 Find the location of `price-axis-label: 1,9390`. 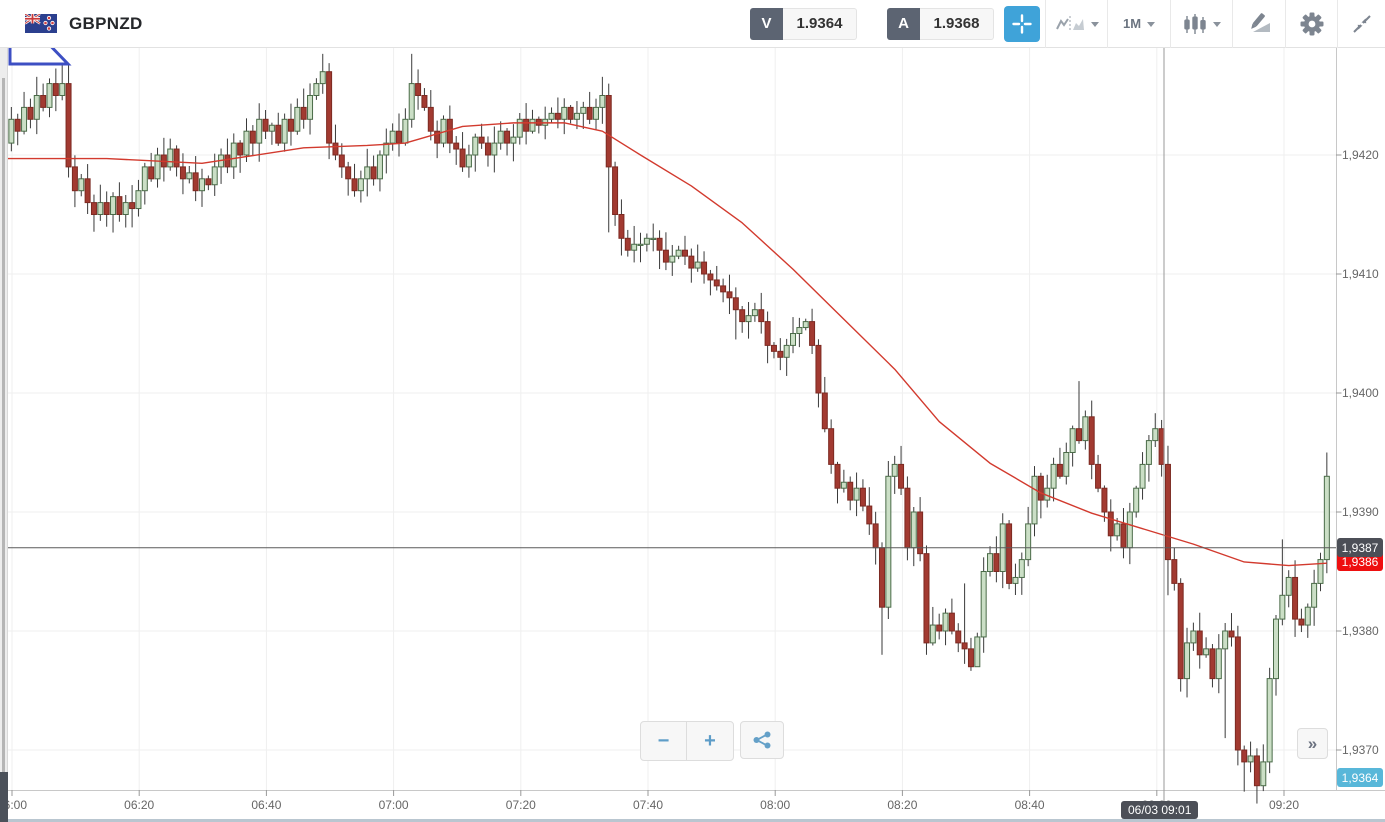

price-axis-label: 1,9390 is located at coordinates (1360, 512).